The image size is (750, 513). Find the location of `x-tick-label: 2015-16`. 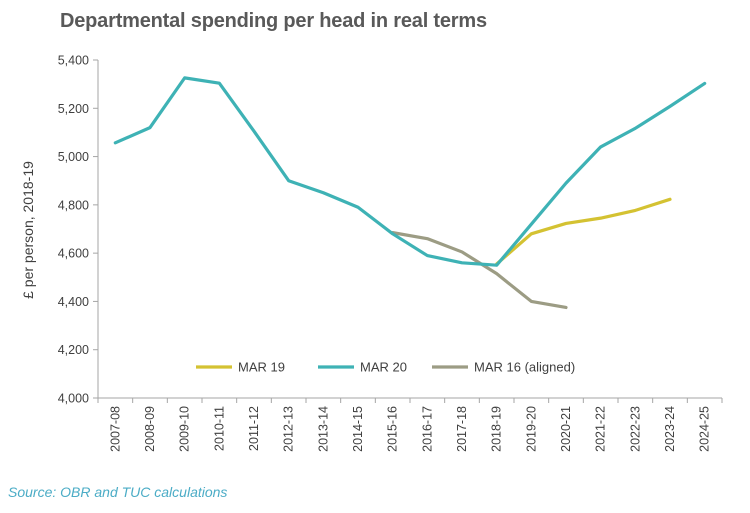

x-tick-label: 2015-16 is located at coordinates (393, 429).